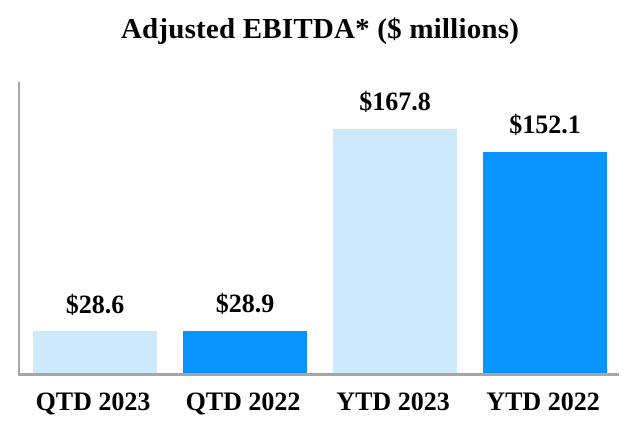  I want to click on bar-ytd-2023, so click(395, 250).